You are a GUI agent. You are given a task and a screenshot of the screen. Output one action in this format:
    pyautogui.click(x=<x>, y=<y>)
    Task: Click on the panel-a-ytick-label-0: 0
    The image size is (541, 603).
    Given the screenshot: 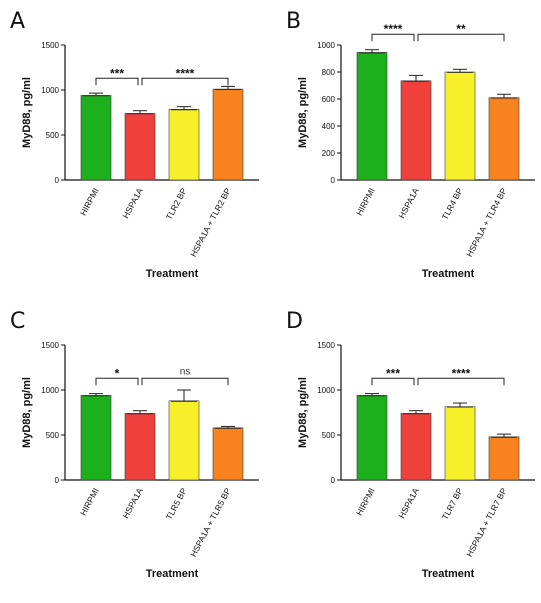 What is the action you would take?
    pyautogui.click(x=57, y=180)
    